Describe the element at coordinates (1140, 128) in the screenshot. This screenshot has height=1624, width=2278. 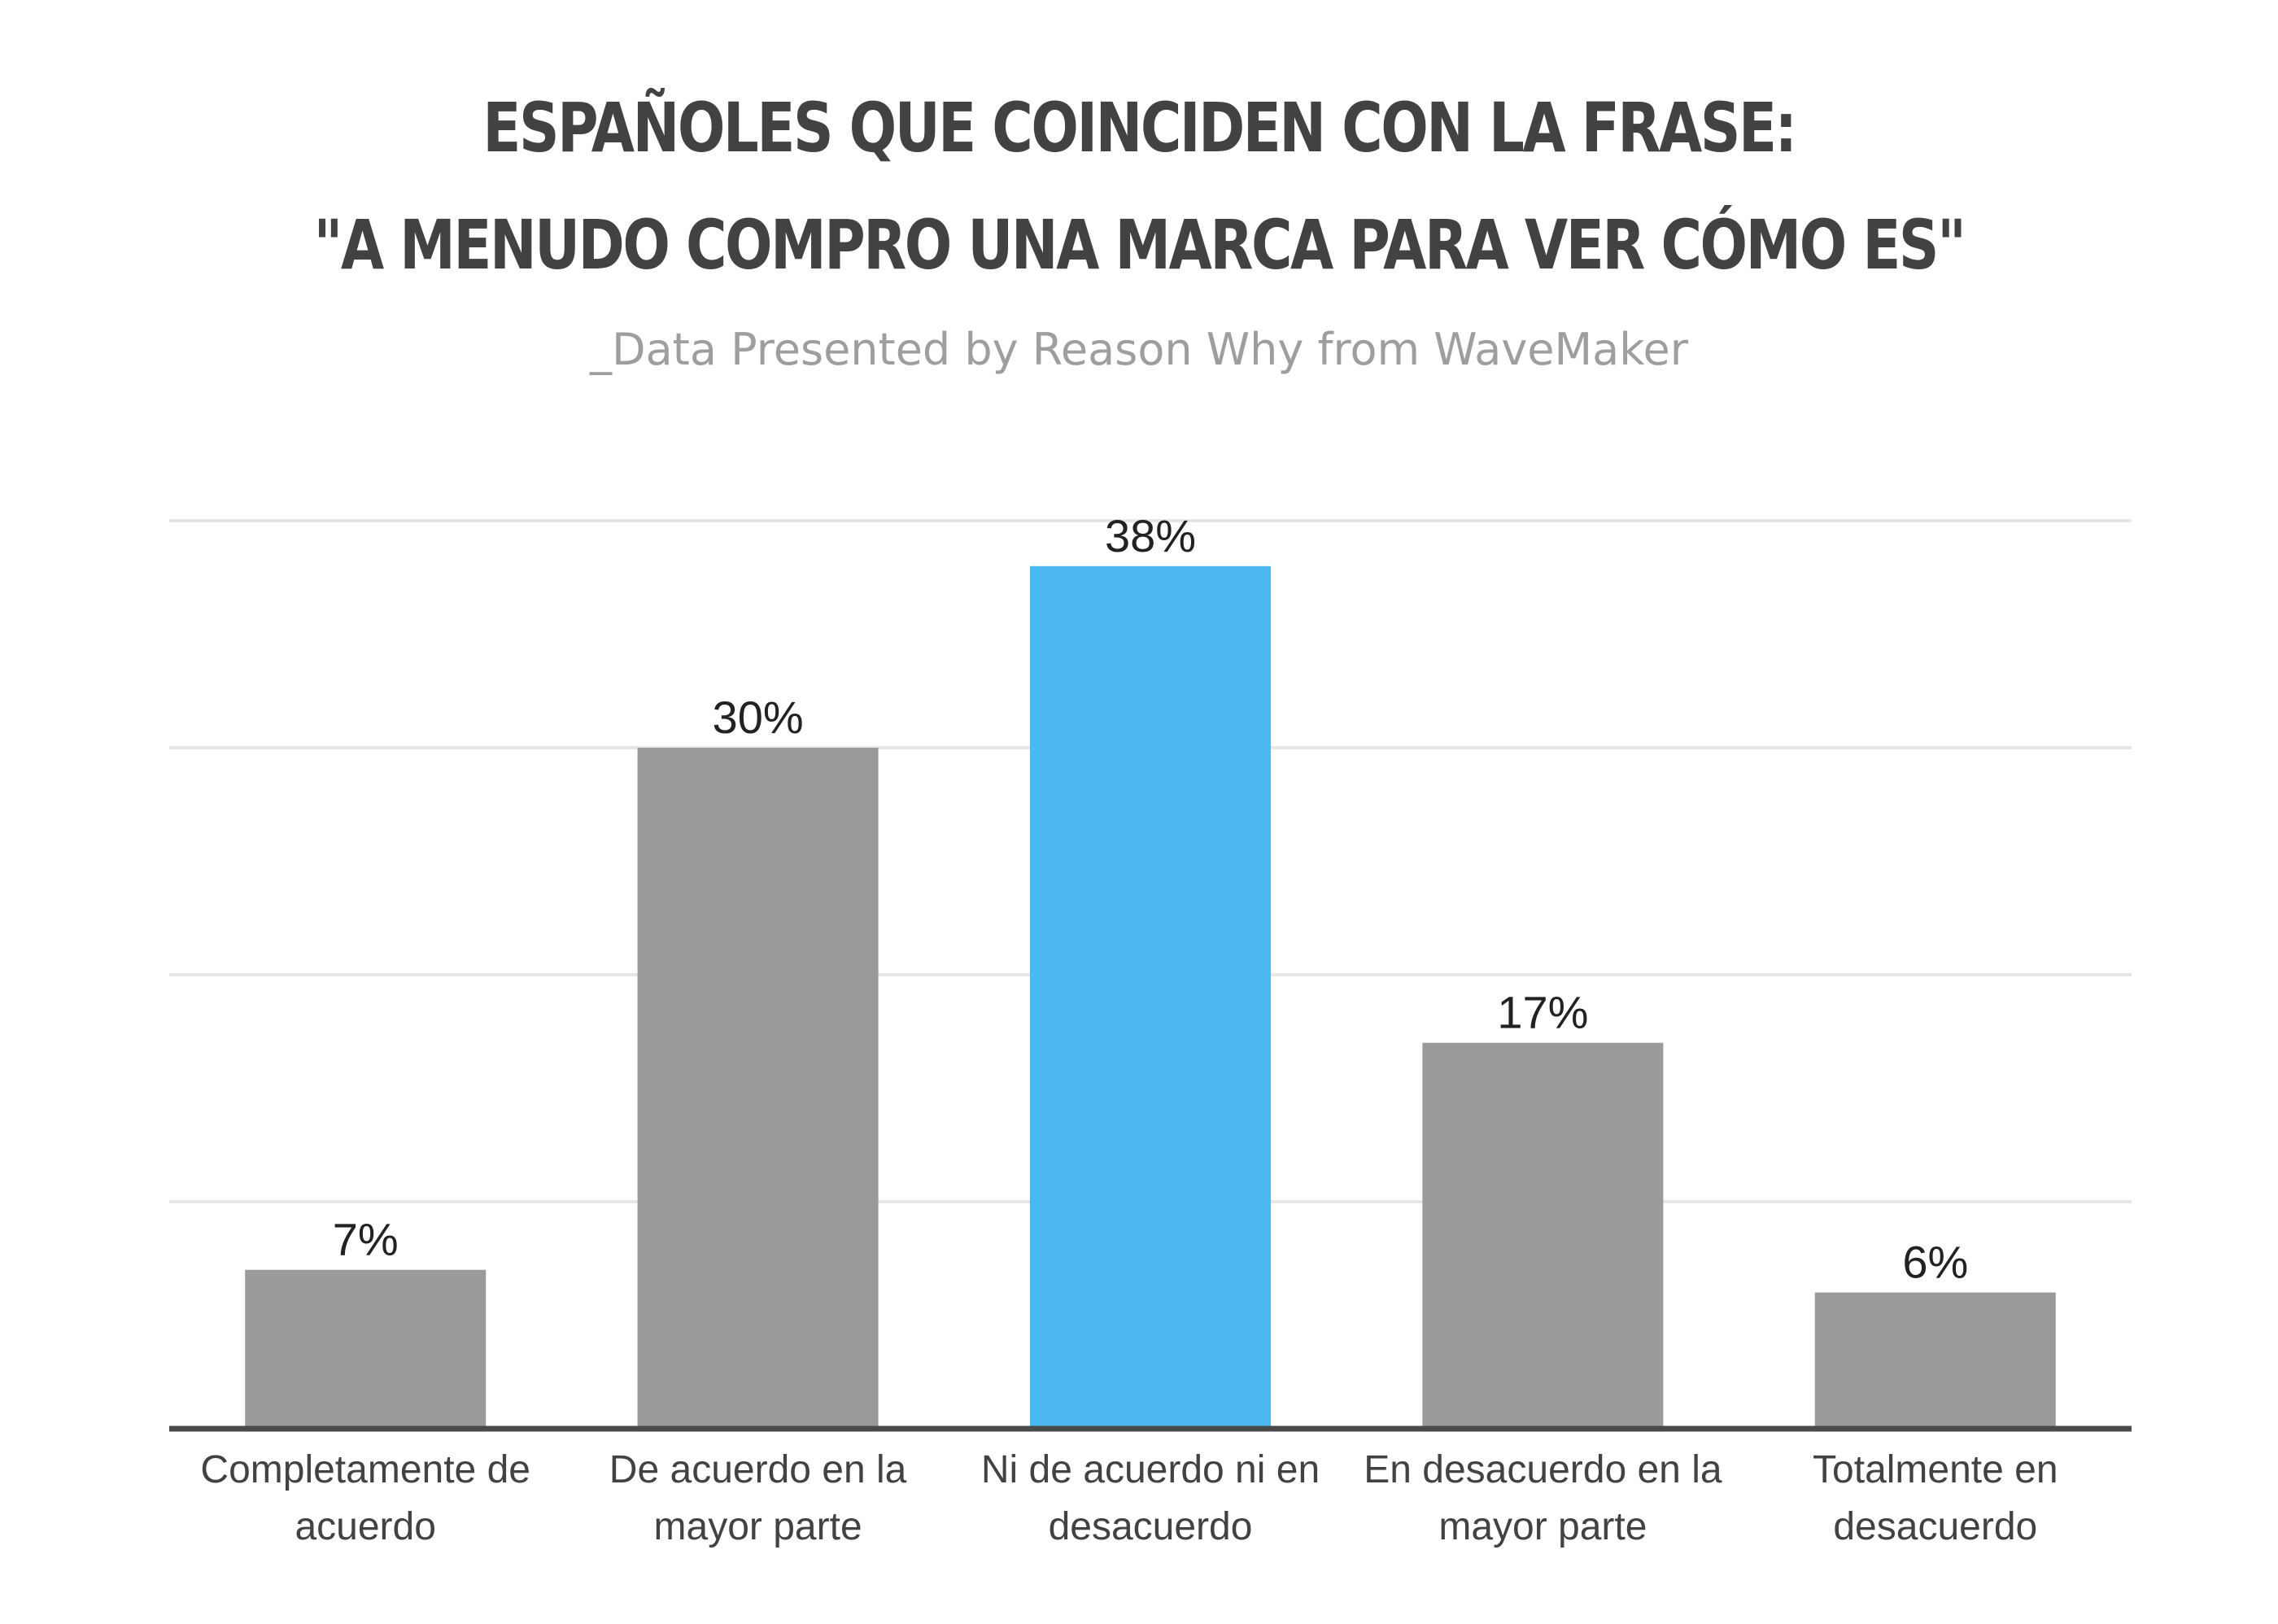
I see `chart-title-line-1: ESPAÑOLES QUE COINCIDEN CON LA FRASE:` at that location.